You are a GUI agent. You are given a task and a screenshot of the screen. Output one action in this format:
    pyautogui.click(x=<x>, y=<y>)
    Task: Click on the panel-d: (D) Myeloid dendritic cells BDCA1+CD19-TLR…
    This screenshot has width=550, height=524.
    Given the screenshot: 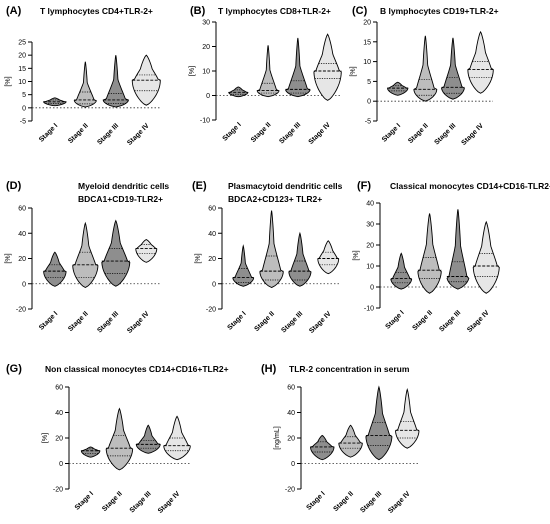 What is the action you would take?
    pyautogui.click(x=87, y=257)
    